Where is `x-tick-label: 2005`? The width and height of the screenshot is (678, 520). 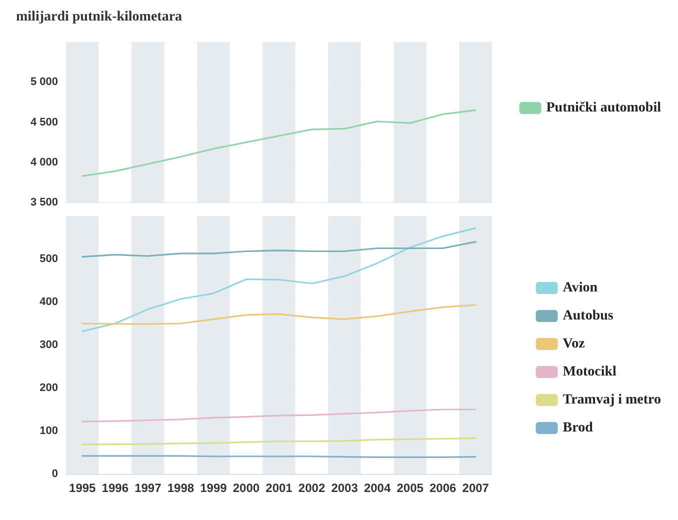 x-tick-label: 2005 is located at coordinates (410, 488).